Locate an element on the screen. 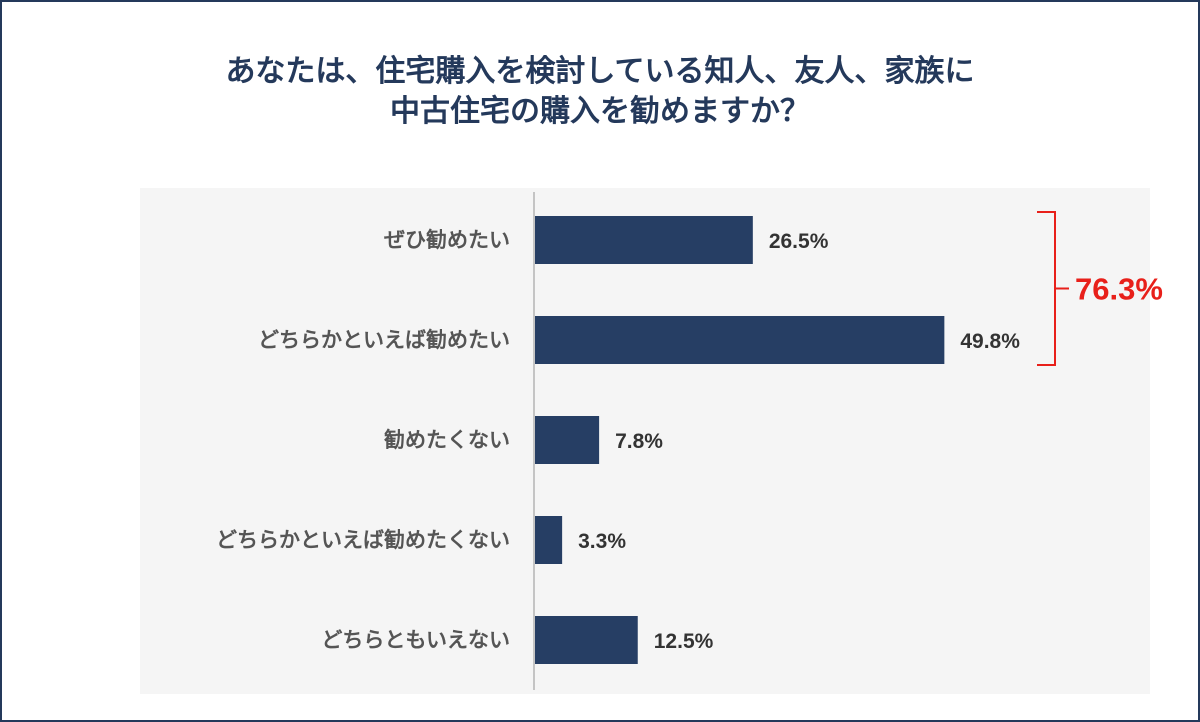  category-label: どちらともいえない is located at coordinates (415, 640).